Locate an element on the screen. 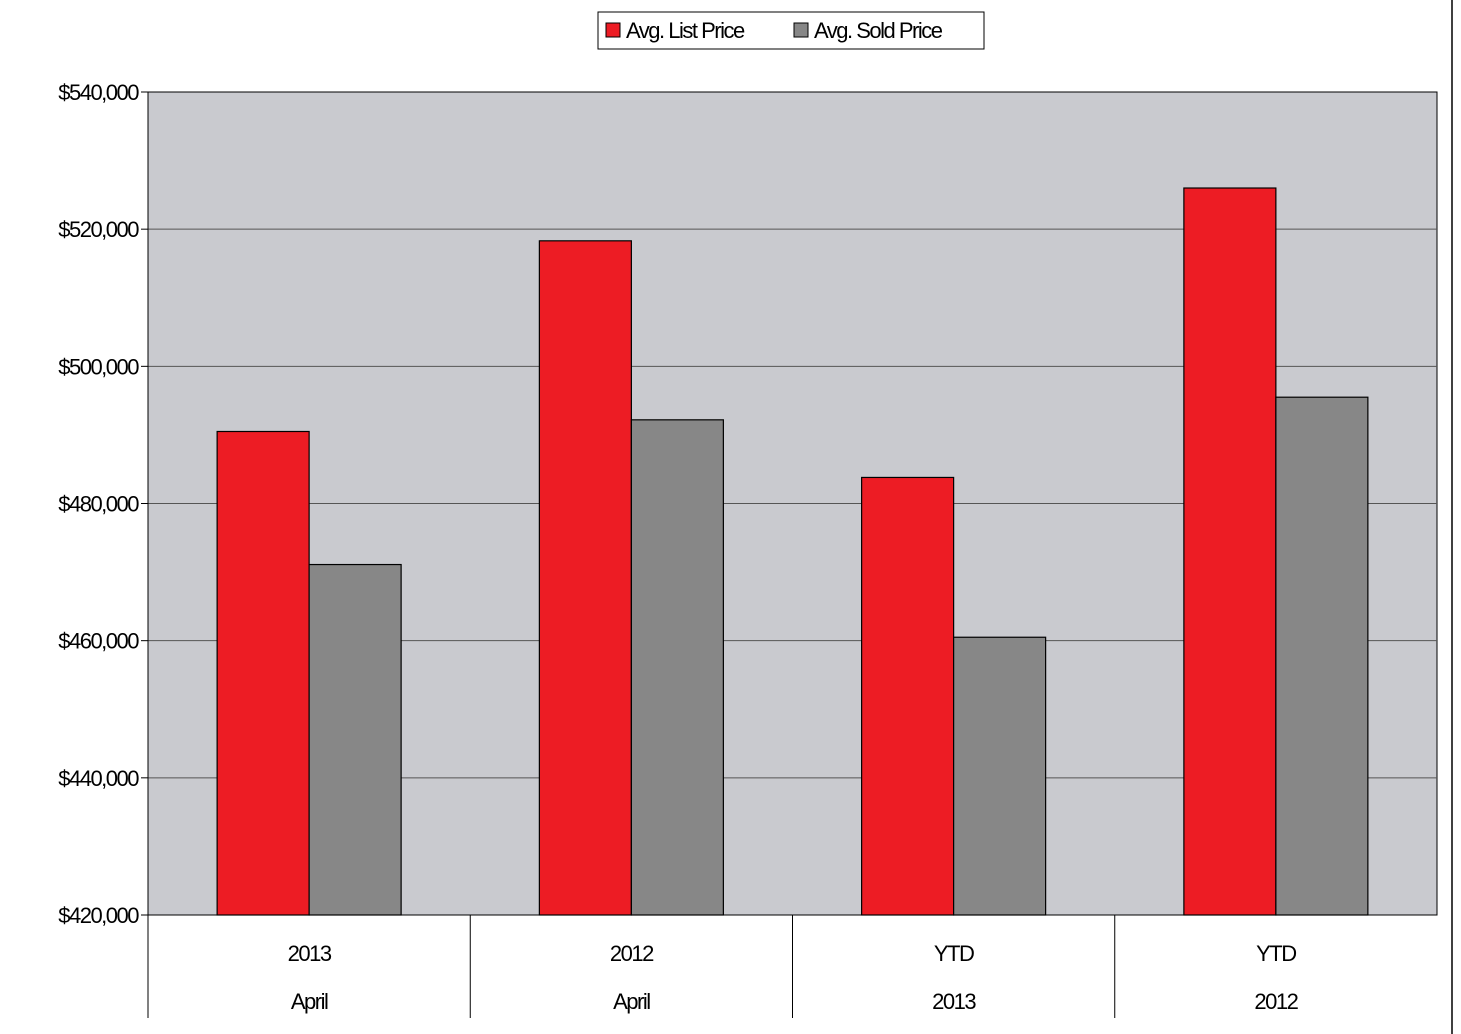 This screenshot has height=1034, width=1461. x-category-label-bottom: 2012 is located at coordinates (1276, 1001).